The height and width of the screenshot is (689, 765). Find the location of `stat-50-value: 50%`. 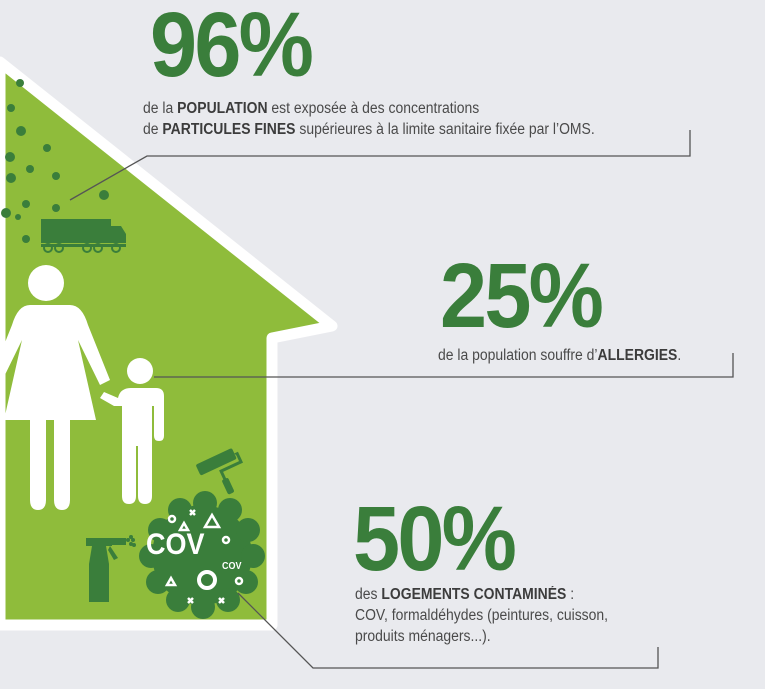

stat-50-value: 50% is located at coordinates (435, 539).